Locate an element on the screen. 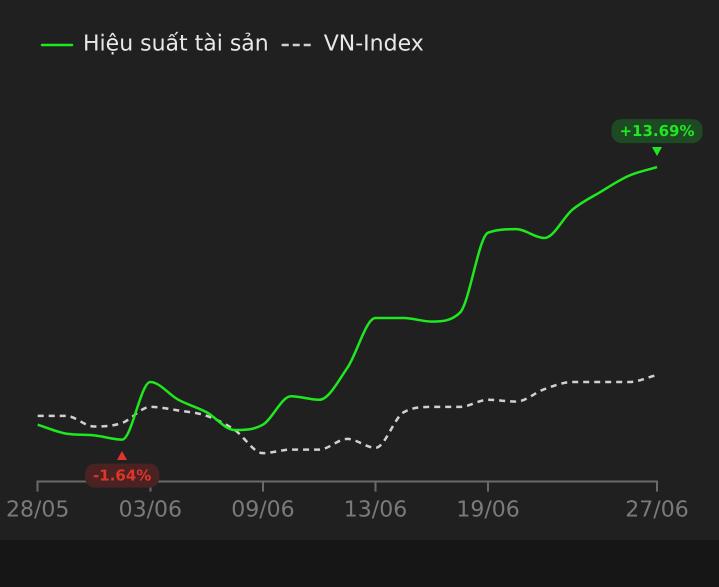 Image resolution: width=719 pixels, height=587 pixels. x-tick-label: 13/06 is located at coordinates (376, 510).